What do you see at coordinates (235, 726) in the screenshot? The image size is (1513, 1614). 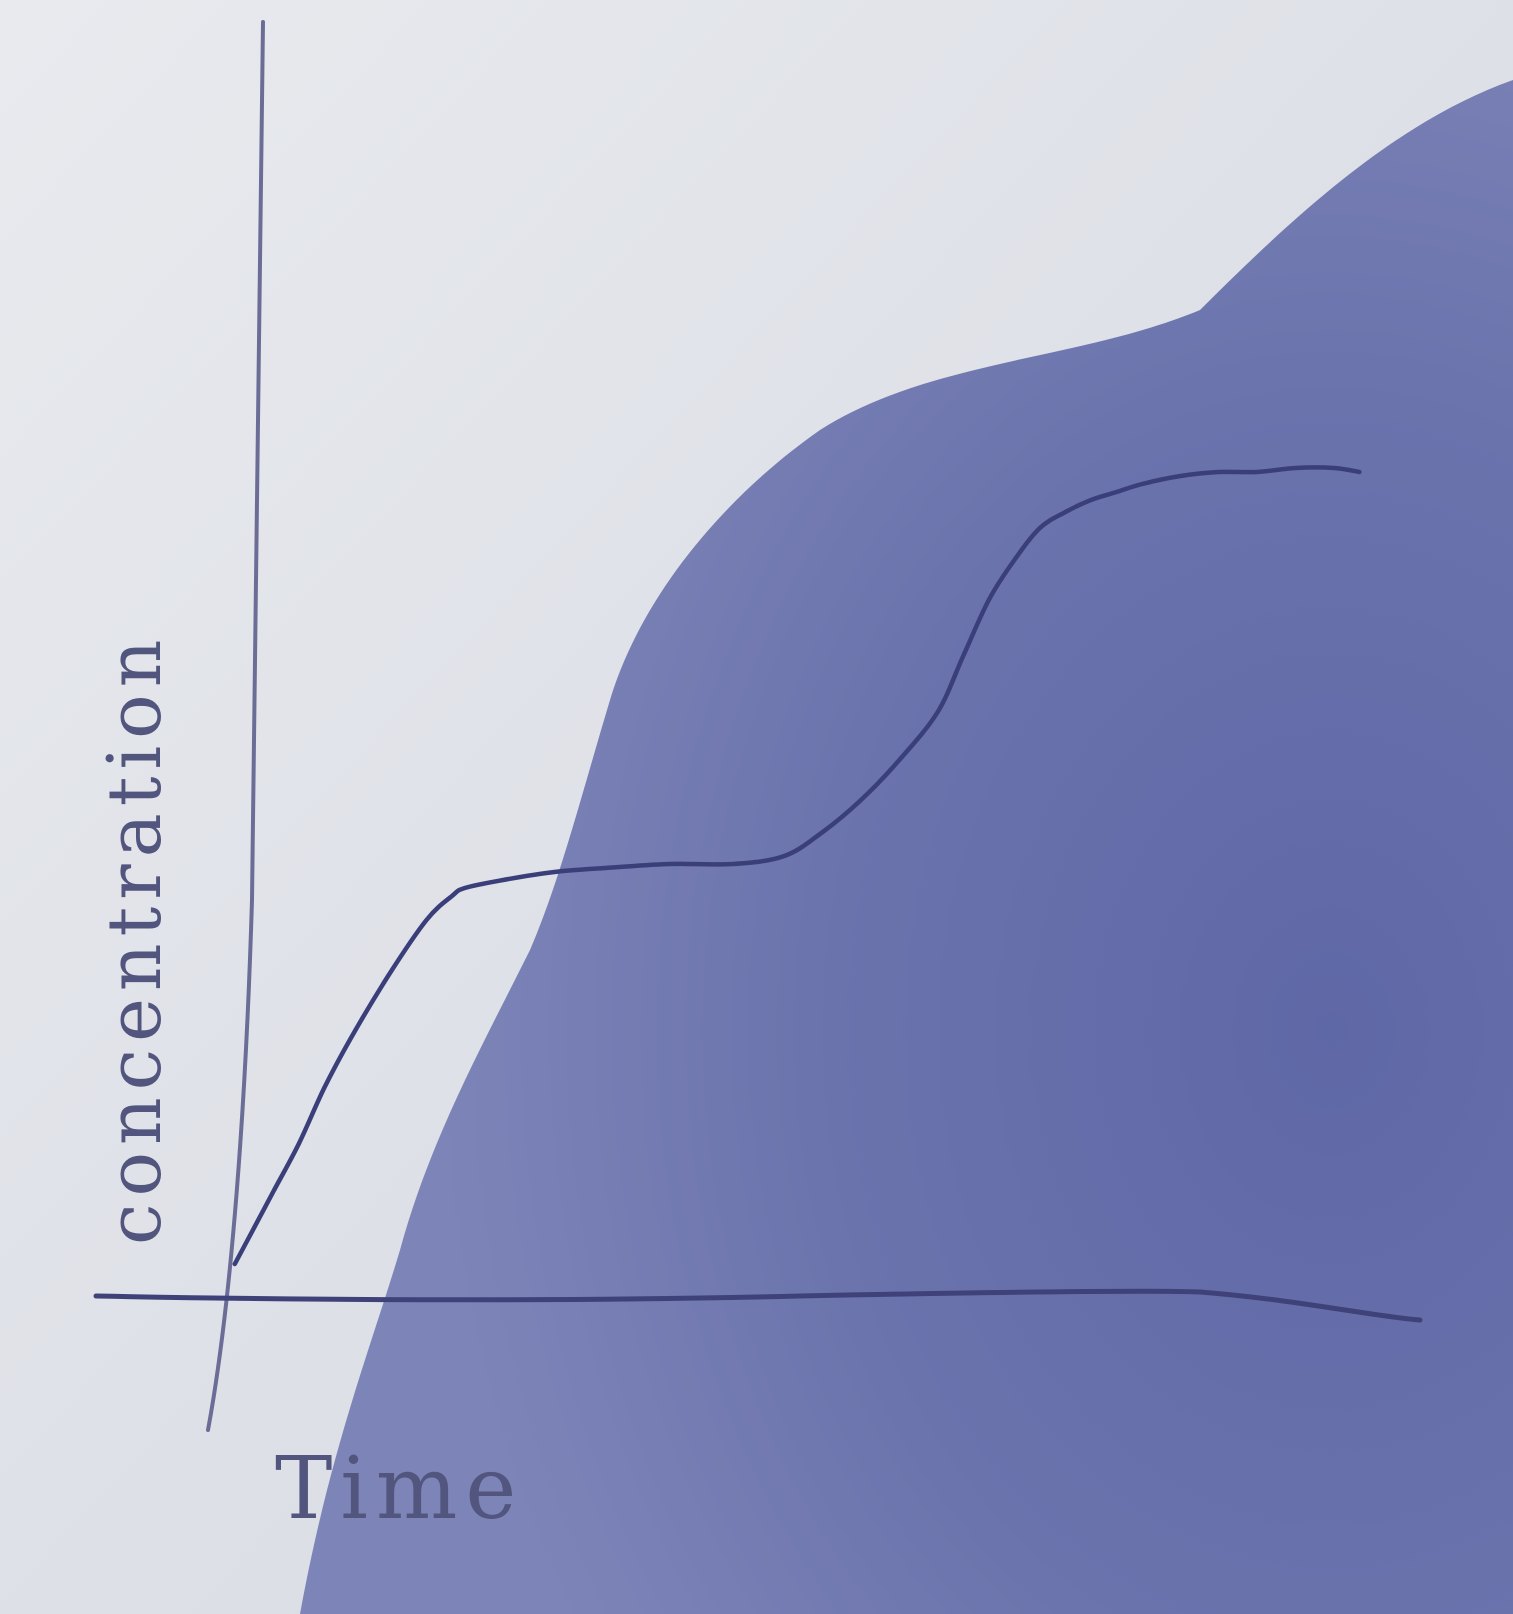 I see `y-axis-line` at bounding box center [235, 726].